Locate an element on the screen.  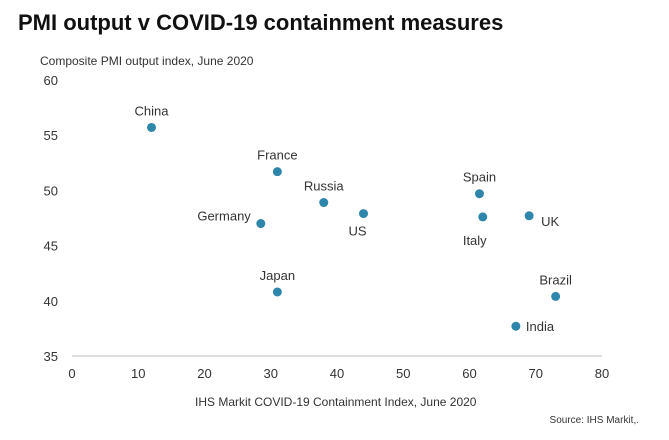
y-axis-label: Composite PMI output index, June 2020 is located at coordinates (147, 61).